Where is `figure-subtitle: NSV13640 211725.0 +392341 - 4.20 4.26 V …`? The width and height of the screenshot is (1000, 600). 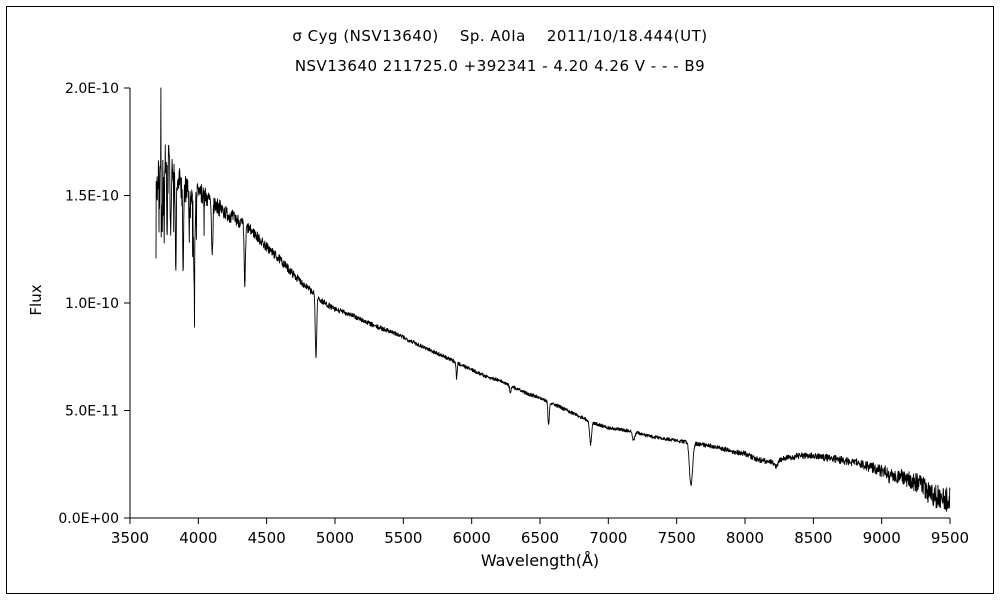
figure-subtitle: NSV13640 211725.0 +392341 - 4.20 4.26 V … is located at coordinates (500, 66).